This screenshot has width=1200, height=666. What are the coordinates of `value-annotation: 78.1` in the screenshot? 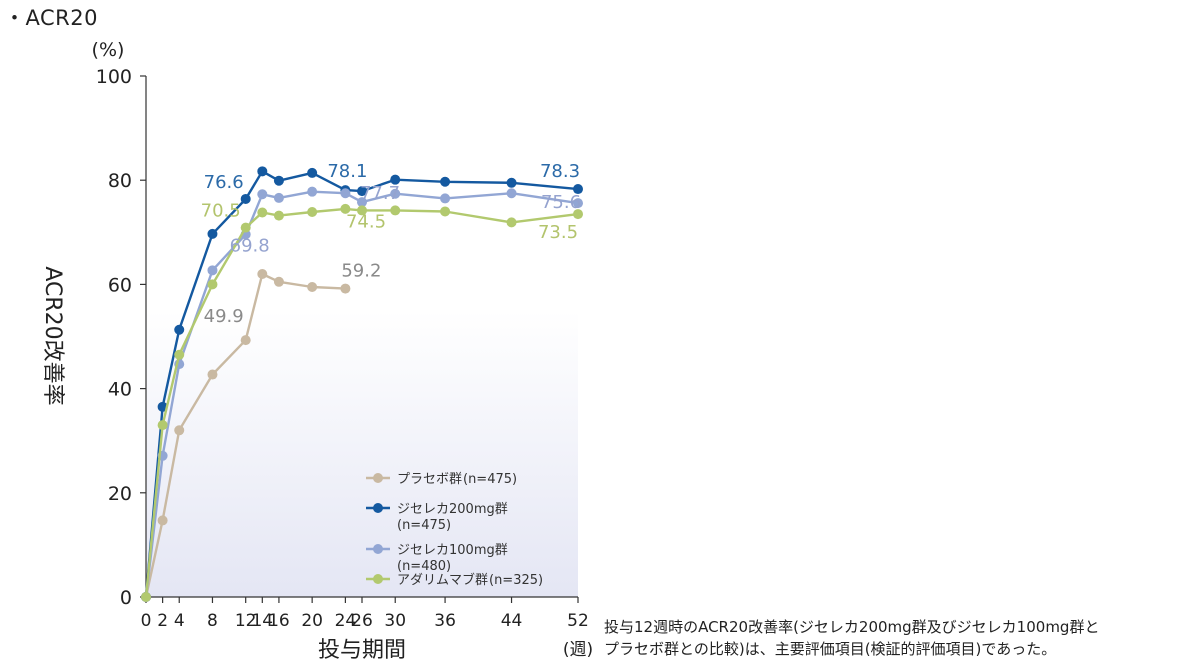 It's located at (347, 171).